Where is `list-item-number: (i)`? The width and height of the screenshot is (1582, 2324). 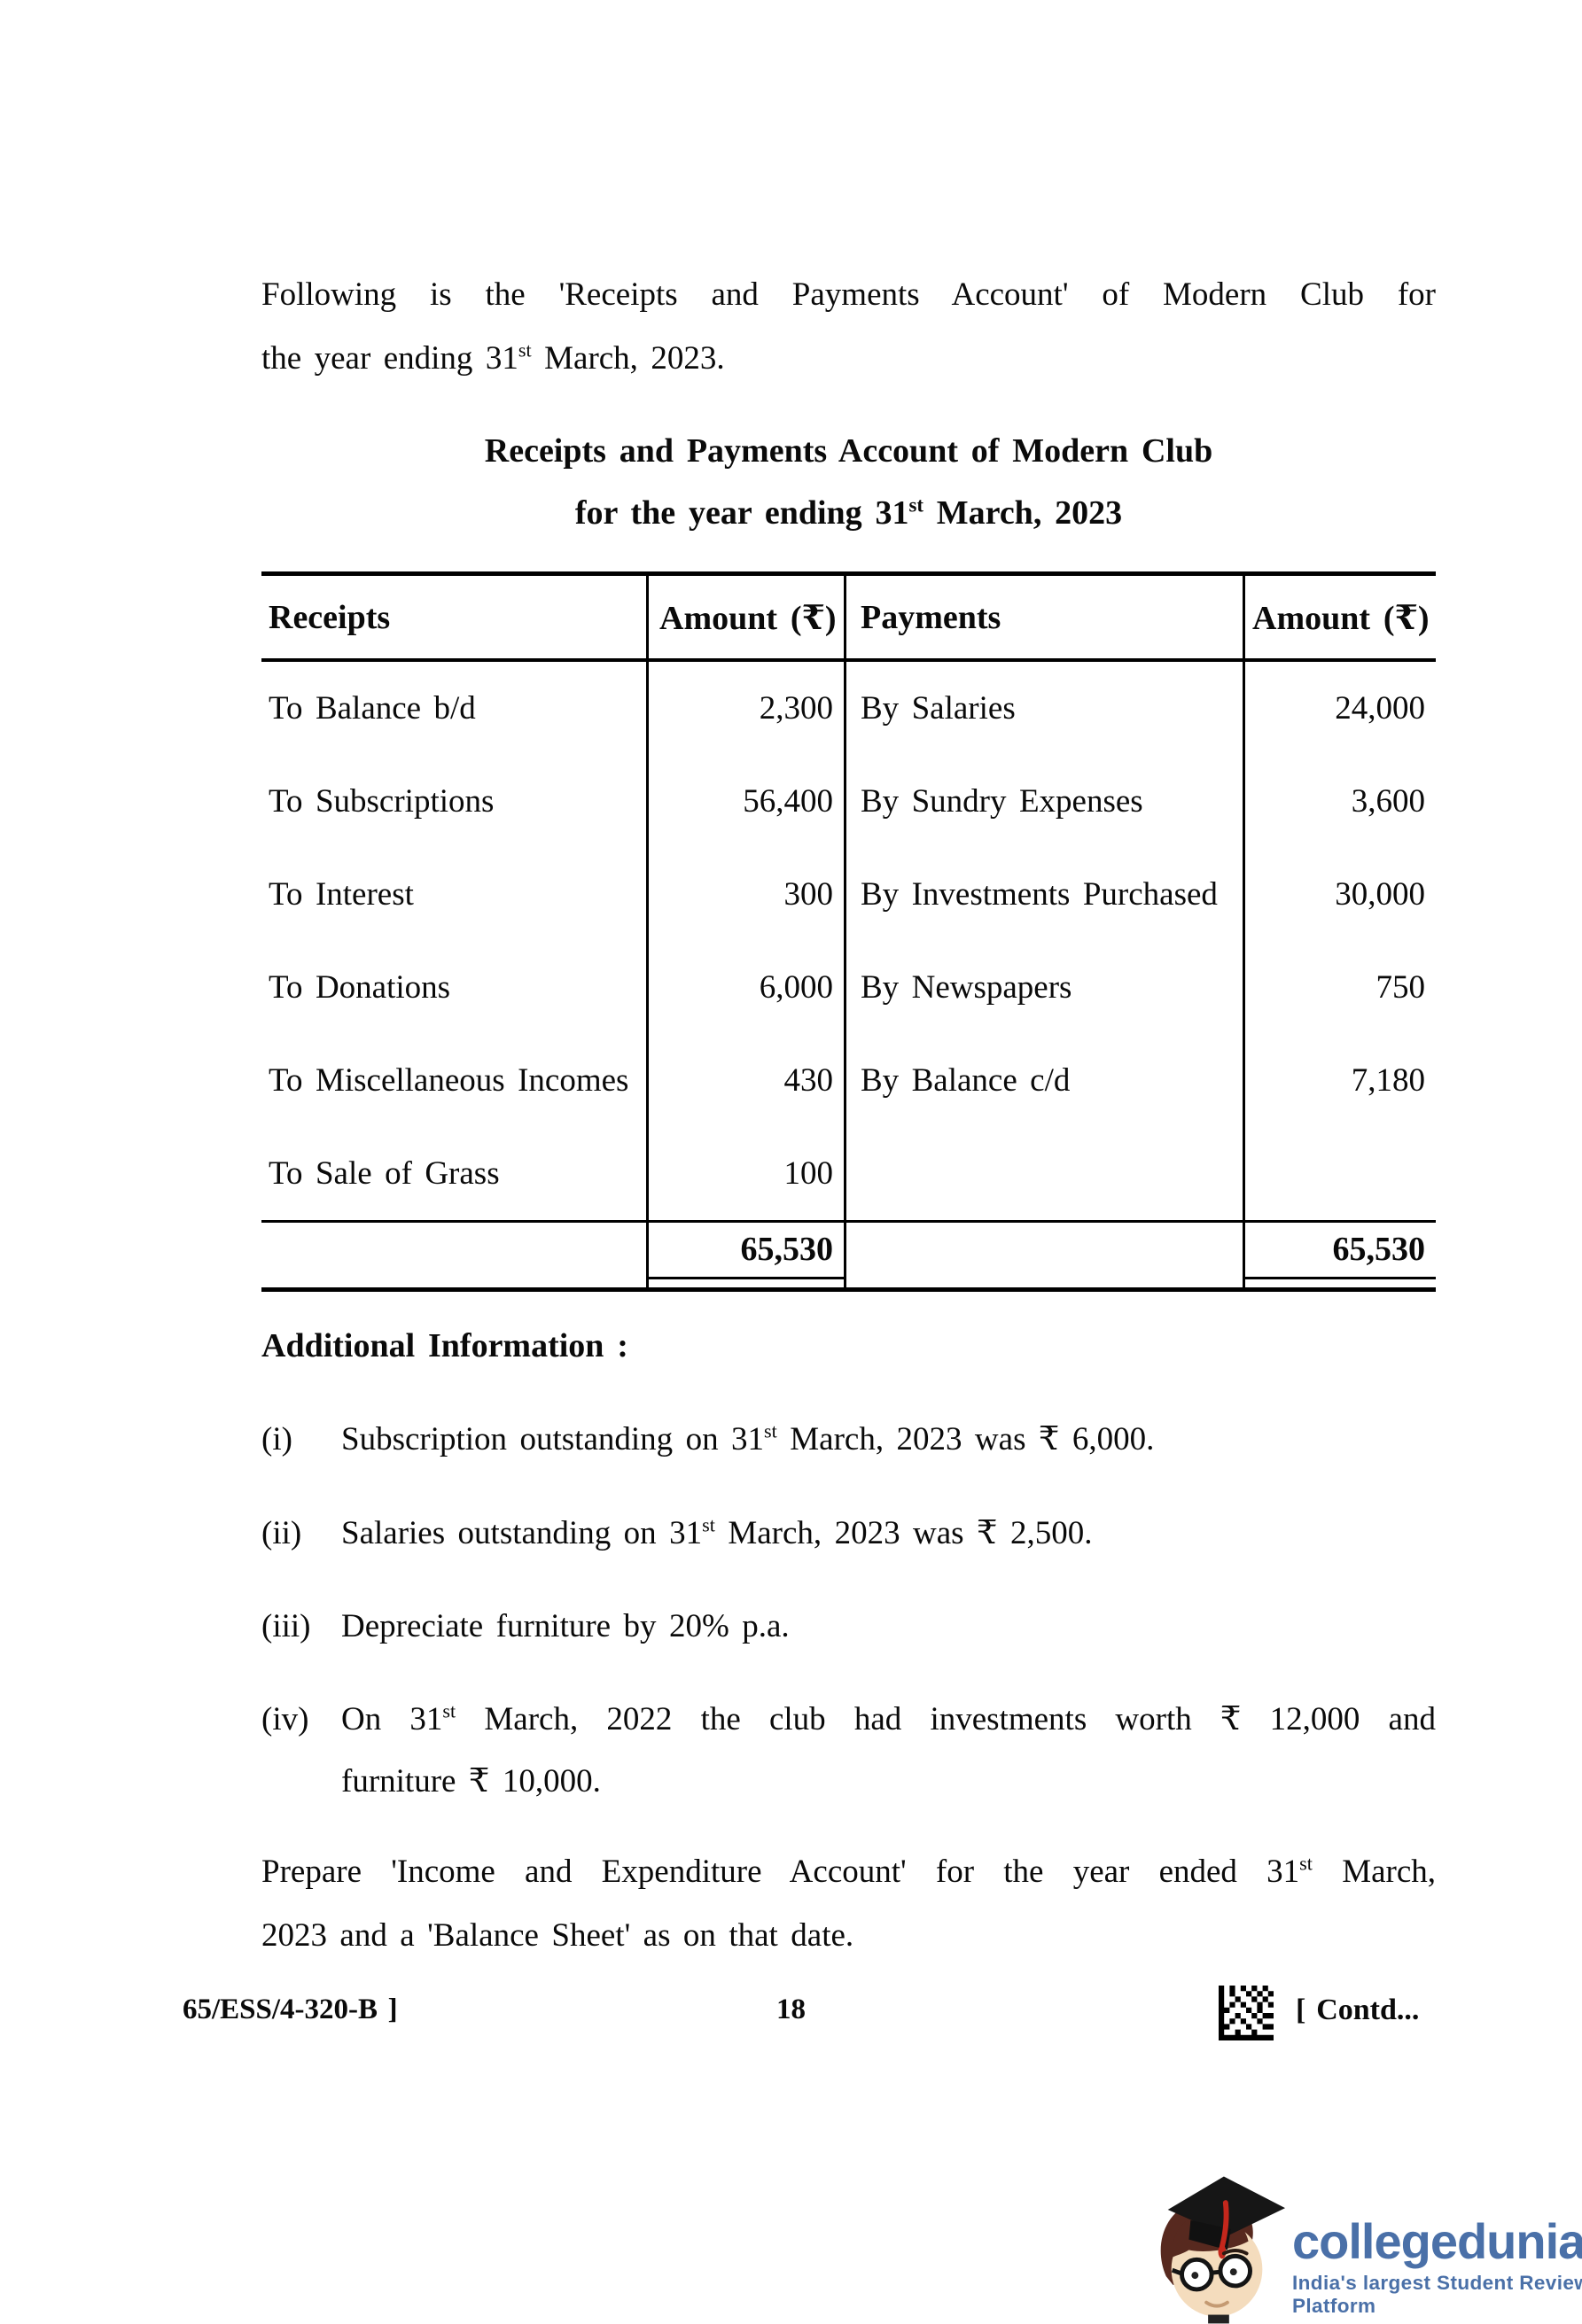 list-item-number: (i) is located at coordinates (277, 1439).